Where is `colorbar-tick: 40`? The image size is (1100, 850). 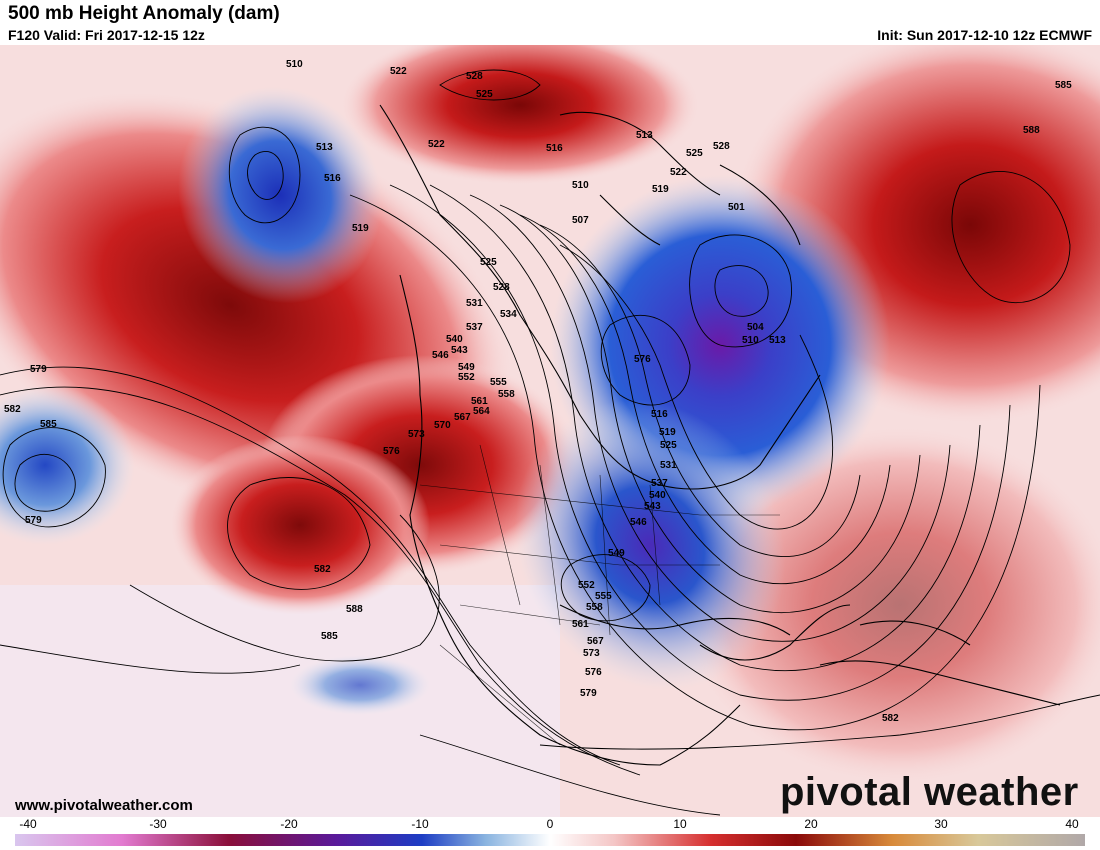 colorbar-tick: 40 is located at coordinates (1072, 824).